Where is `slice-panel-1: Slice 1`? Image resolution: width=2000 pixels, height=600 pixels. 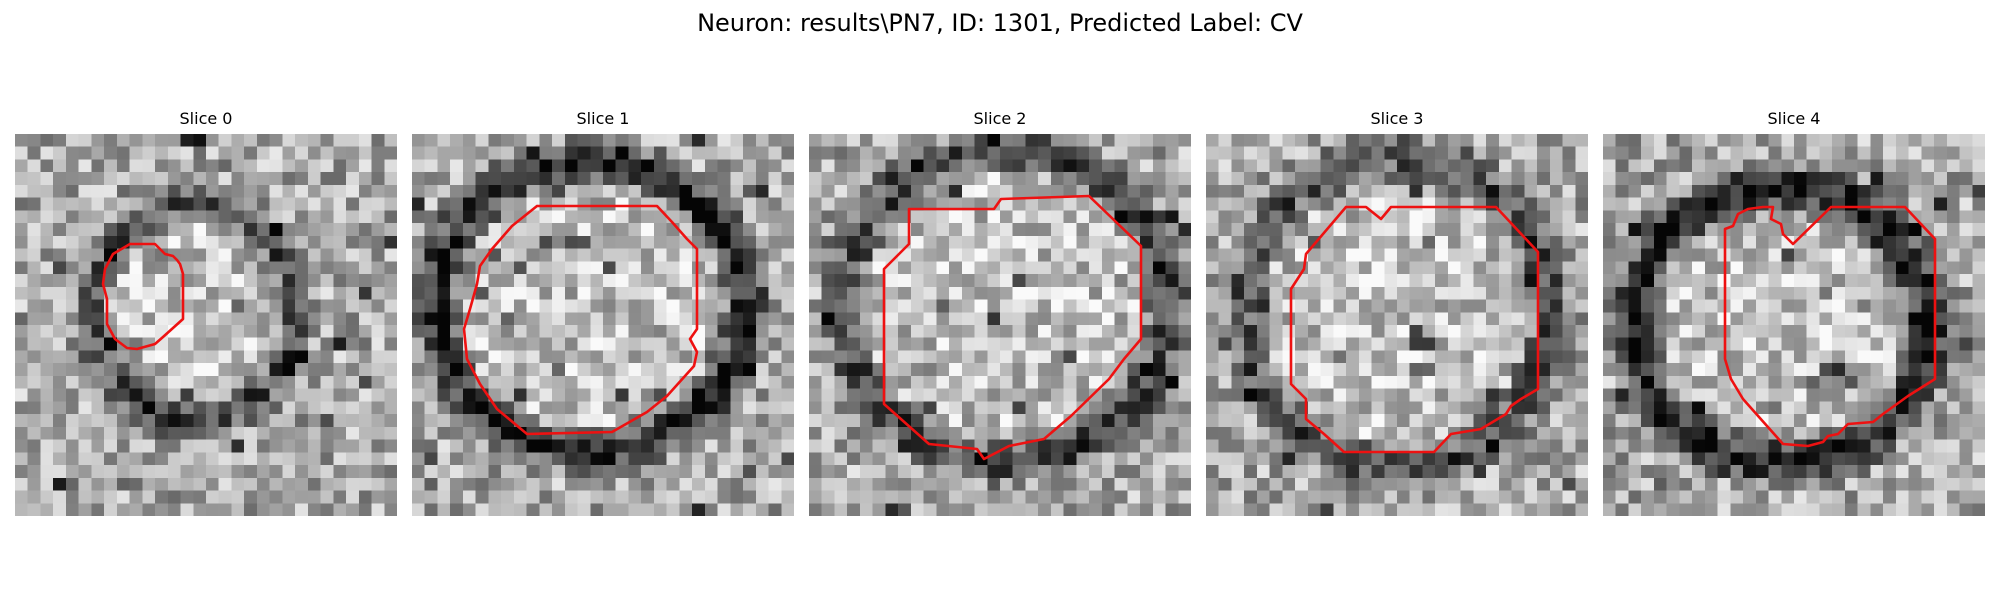
slice-panel-1: Slice 1 is located at coordinates (603, 316).